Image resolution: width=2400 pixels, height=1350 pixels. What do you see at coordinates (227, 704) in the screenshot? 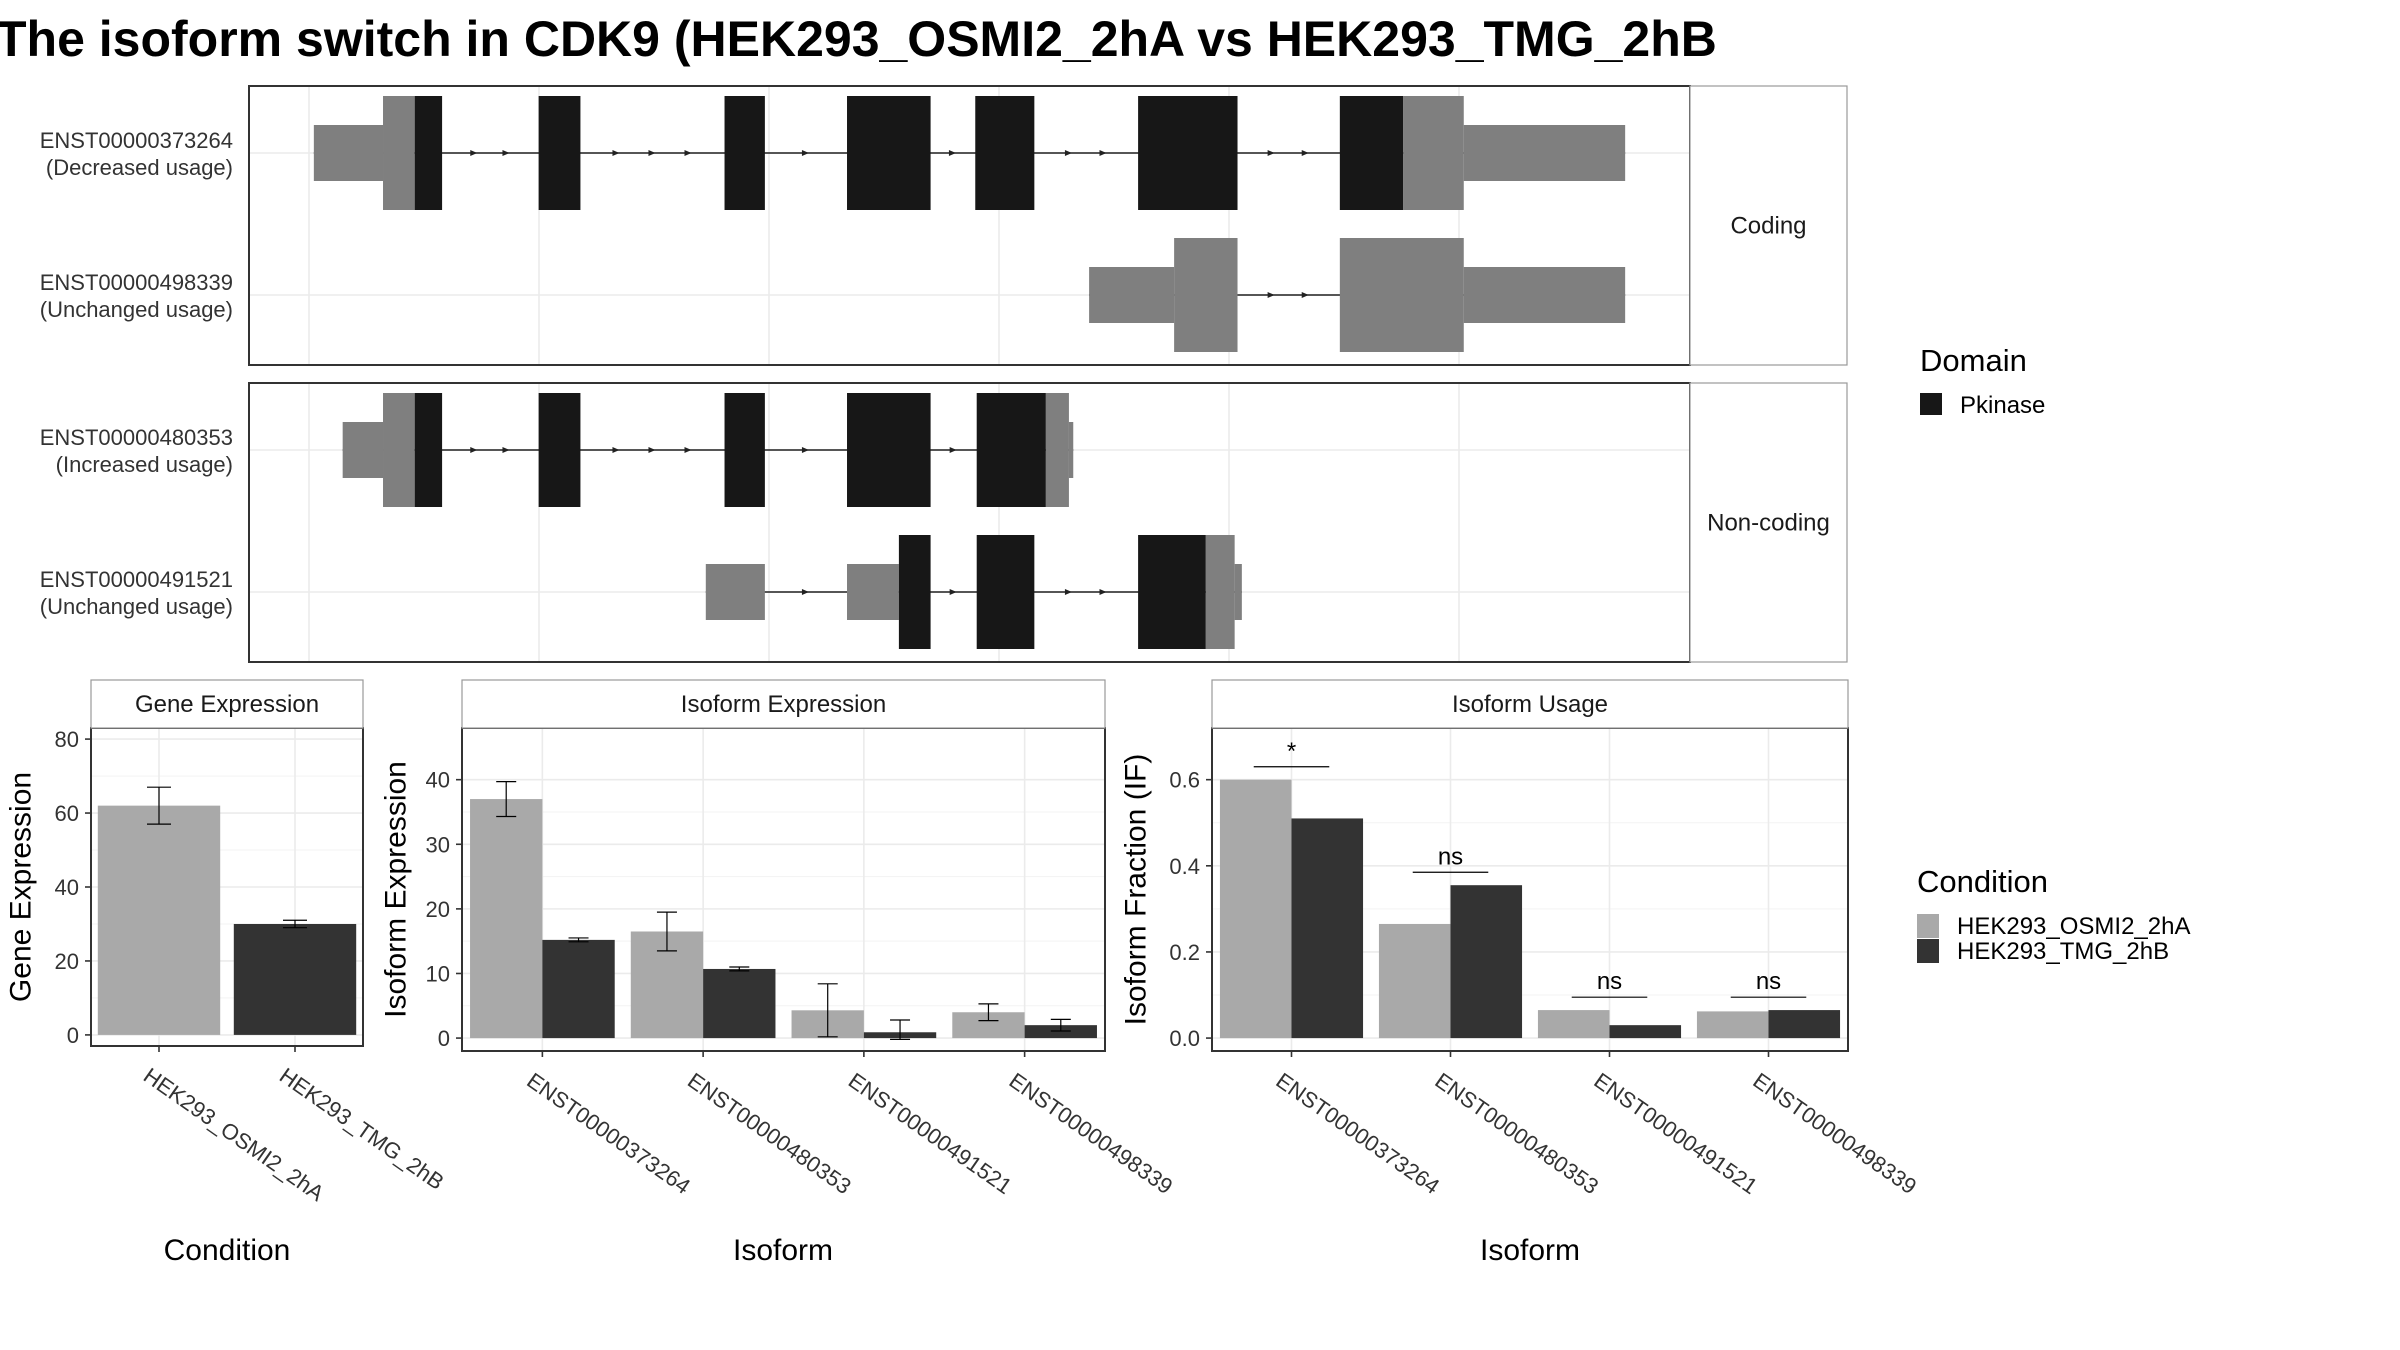
I see `chart-strip-title: Gene Expression` at bounding box center [227, 704].